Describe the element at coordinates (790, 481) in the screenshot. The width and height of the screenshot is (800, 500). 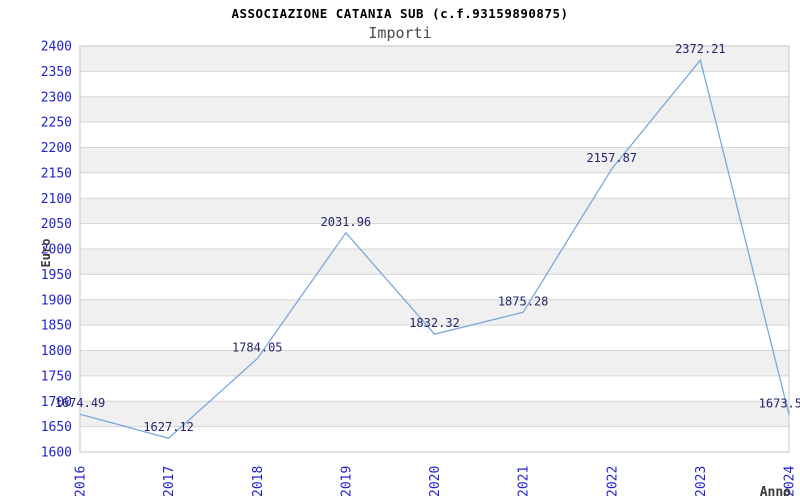
I see `x-tick-label: 2024` at that location.